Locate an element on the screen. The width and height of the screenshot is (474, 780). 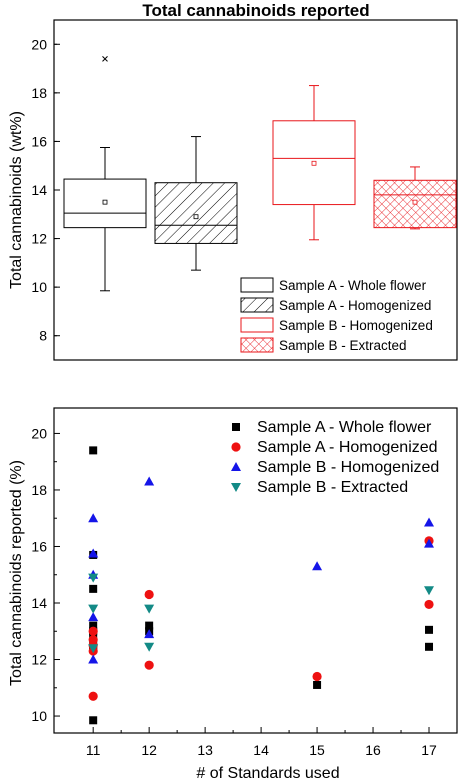
x-tick-label: 11 is located at coordinates (93, 750).